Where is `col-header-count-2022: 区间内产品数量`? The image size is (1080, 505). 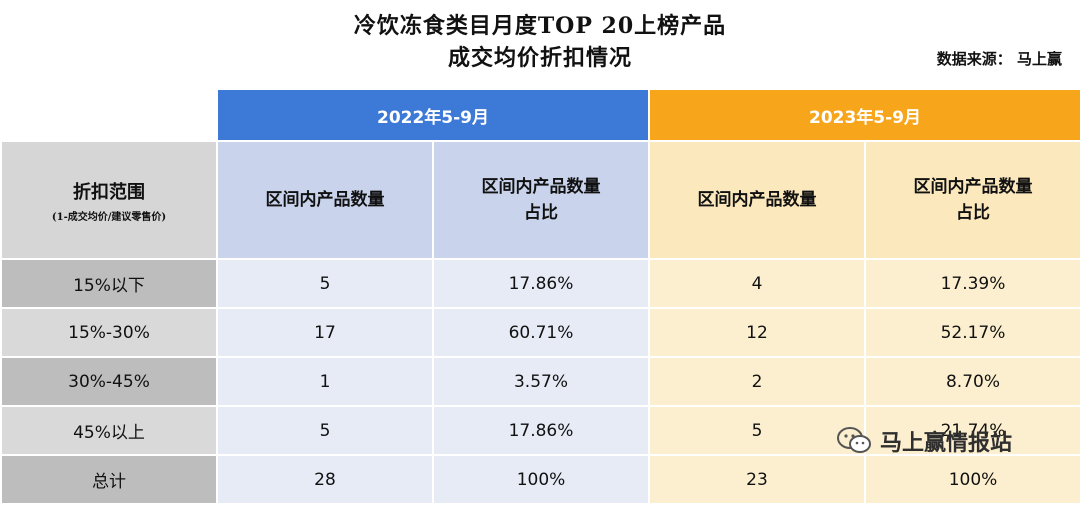
col-header-count-2022: 区间内产品数量 is located at coordinates (325, 200).